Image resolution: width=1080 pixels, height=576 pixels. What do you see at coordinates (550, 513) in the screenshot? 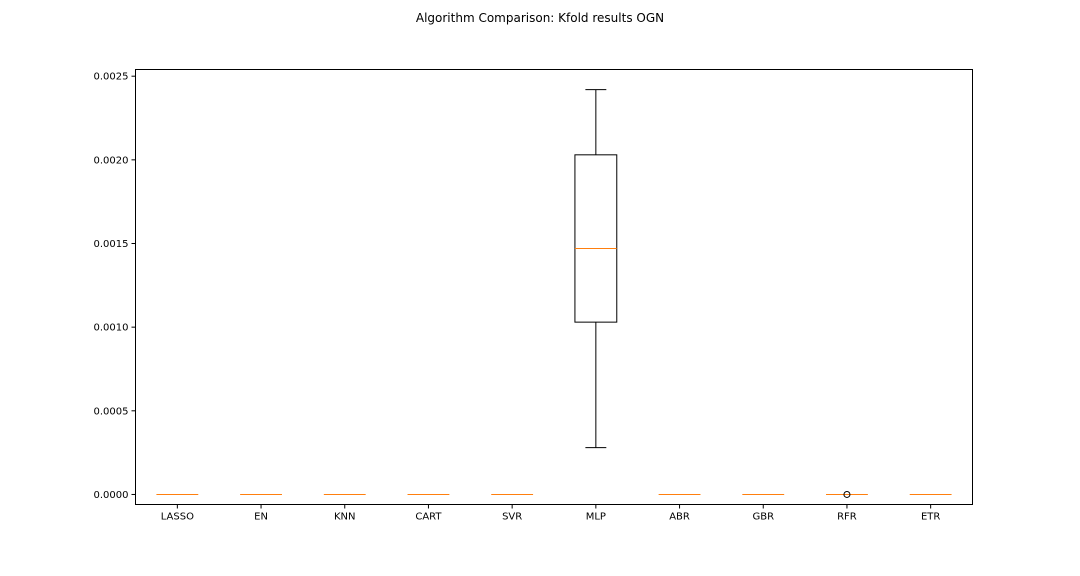
I see `x-axis: LASSO EN KNN CART SVR MLP ABR GBR RFR ETR` at bounding box center [550, 513].